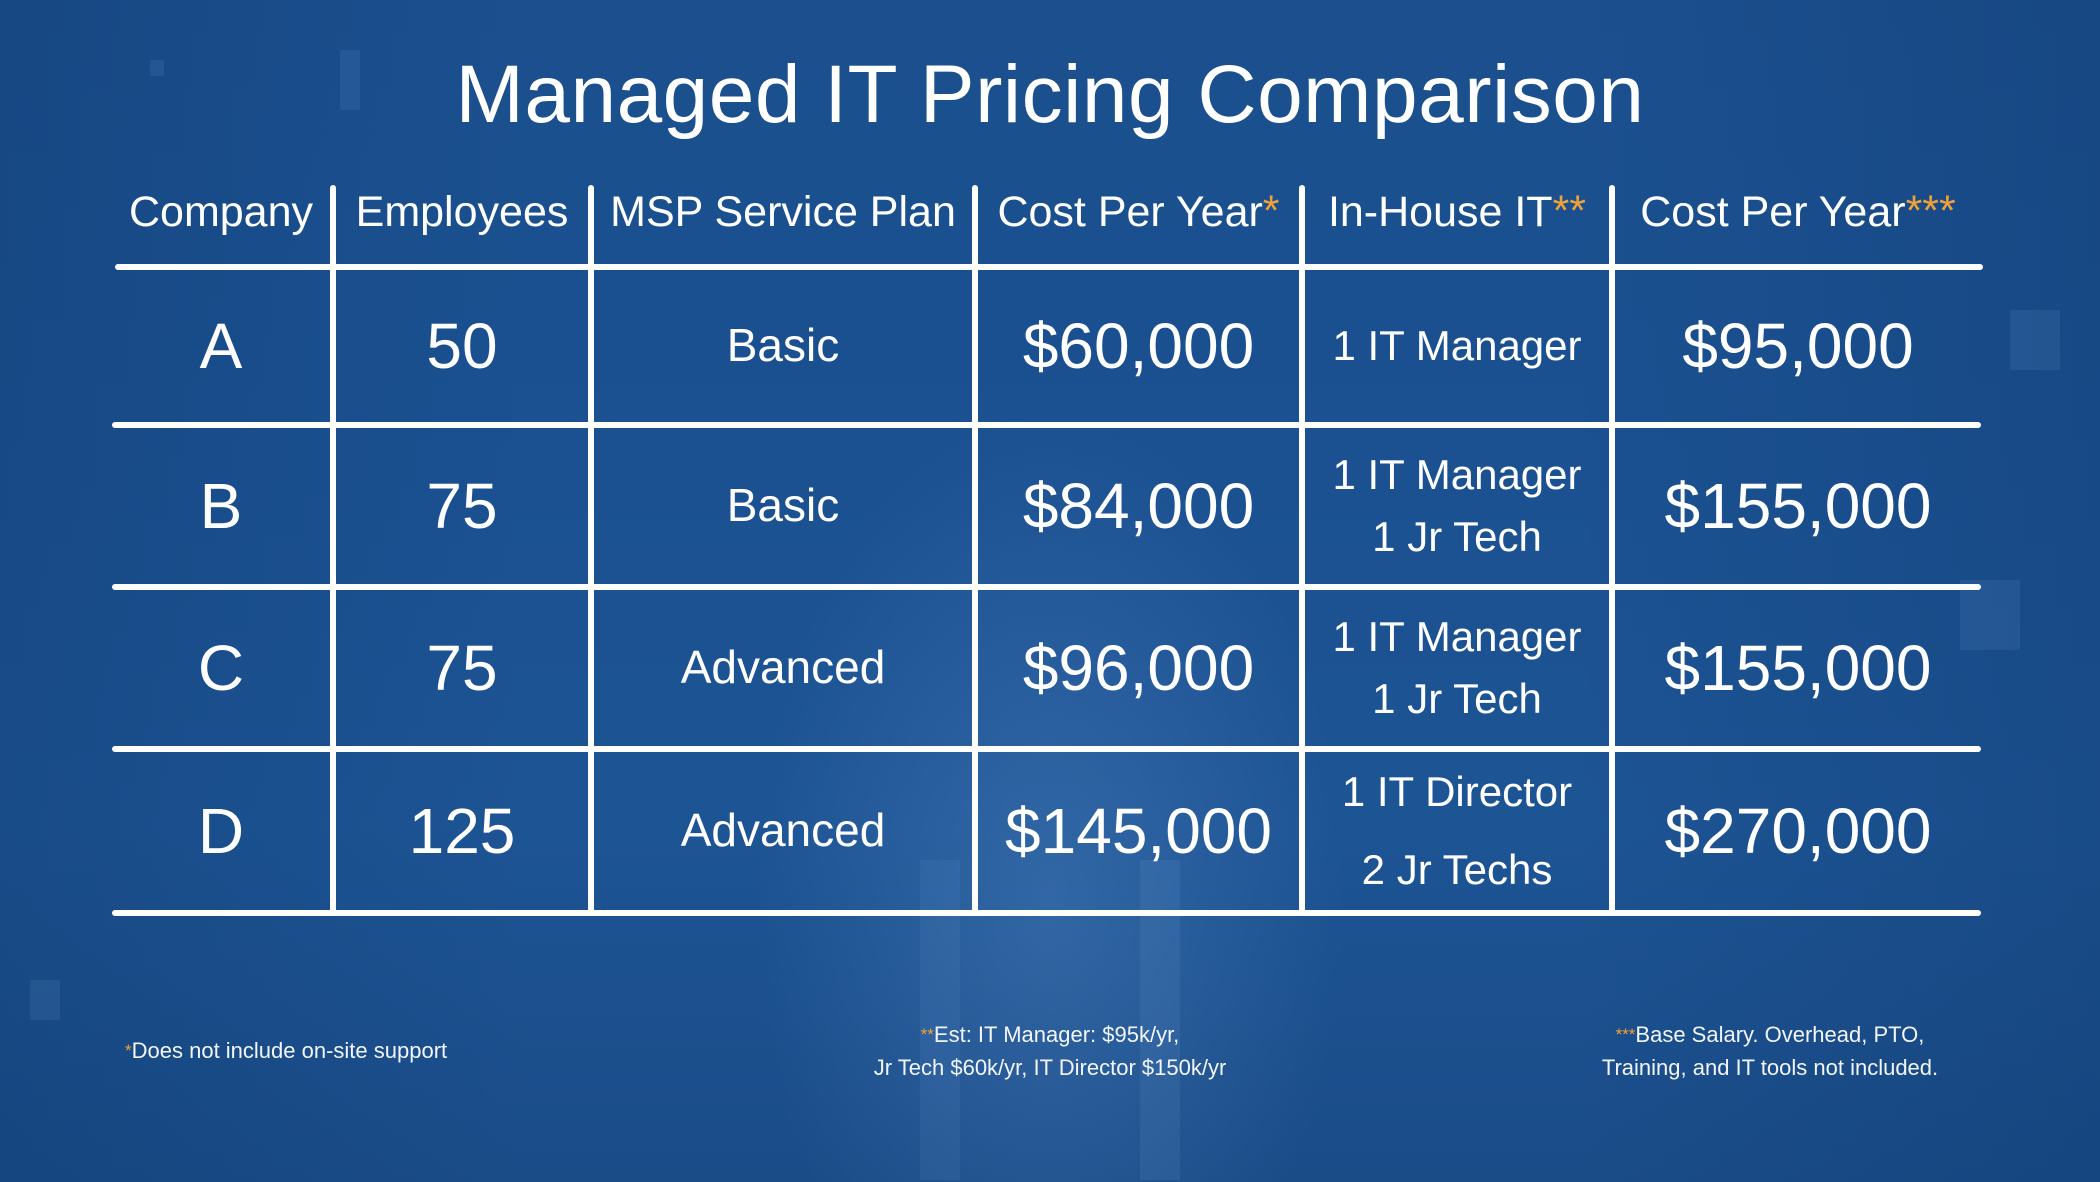 This screenshot has height=1182, width=2100. I want to click on cell-msp-cost: $60,000, so click(1138, 345).